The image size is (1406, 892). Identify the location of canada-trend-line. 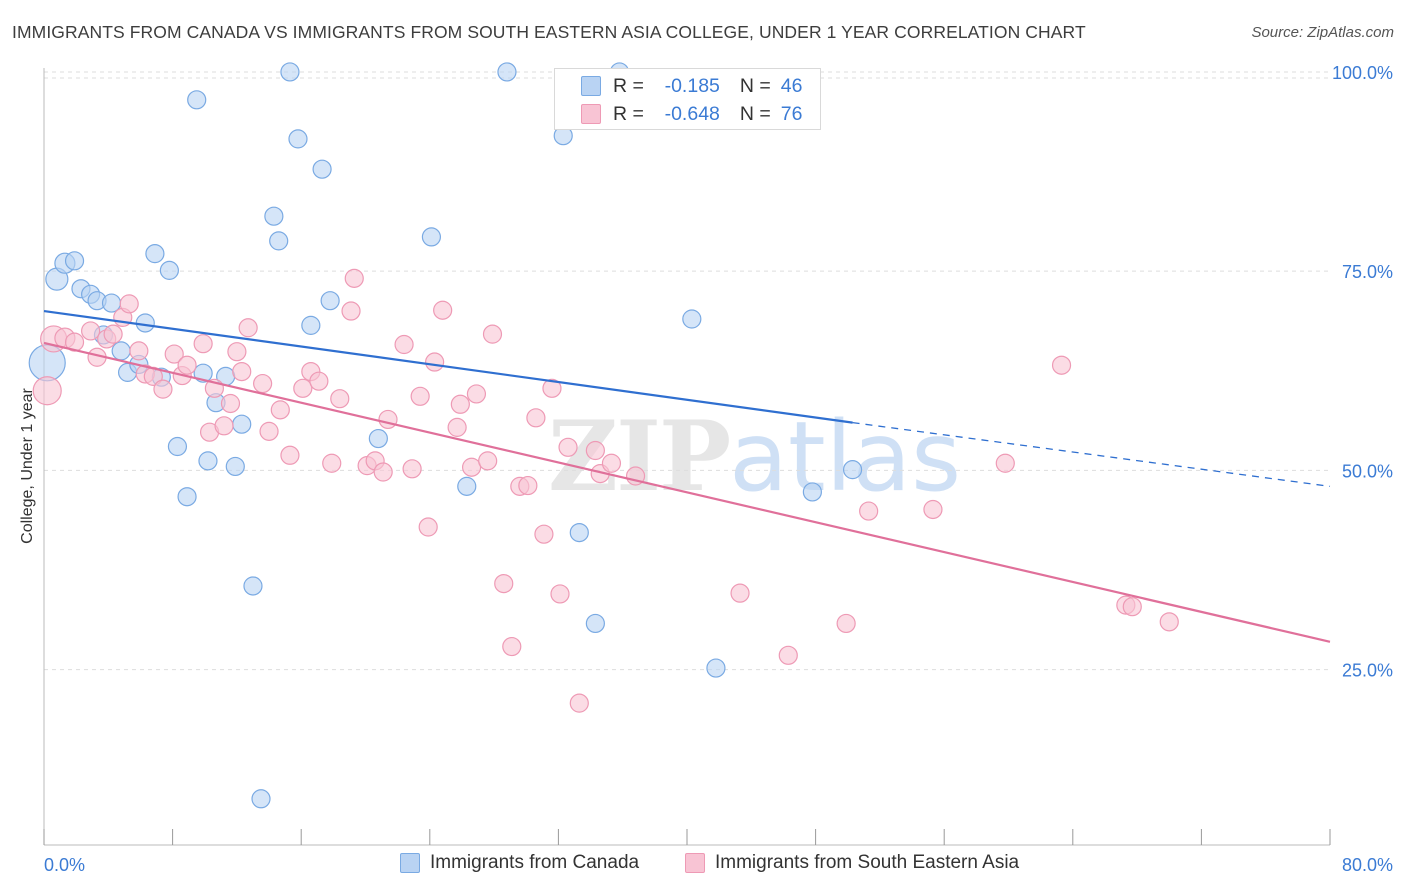
(448, 366).